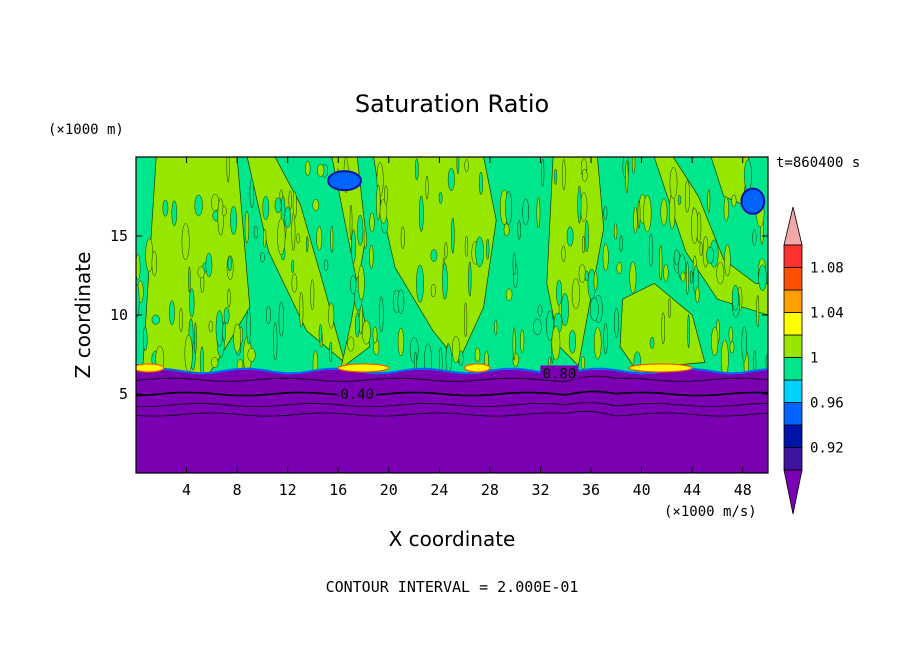  I want to click on y-tick-label: 15, so click(119, 236).